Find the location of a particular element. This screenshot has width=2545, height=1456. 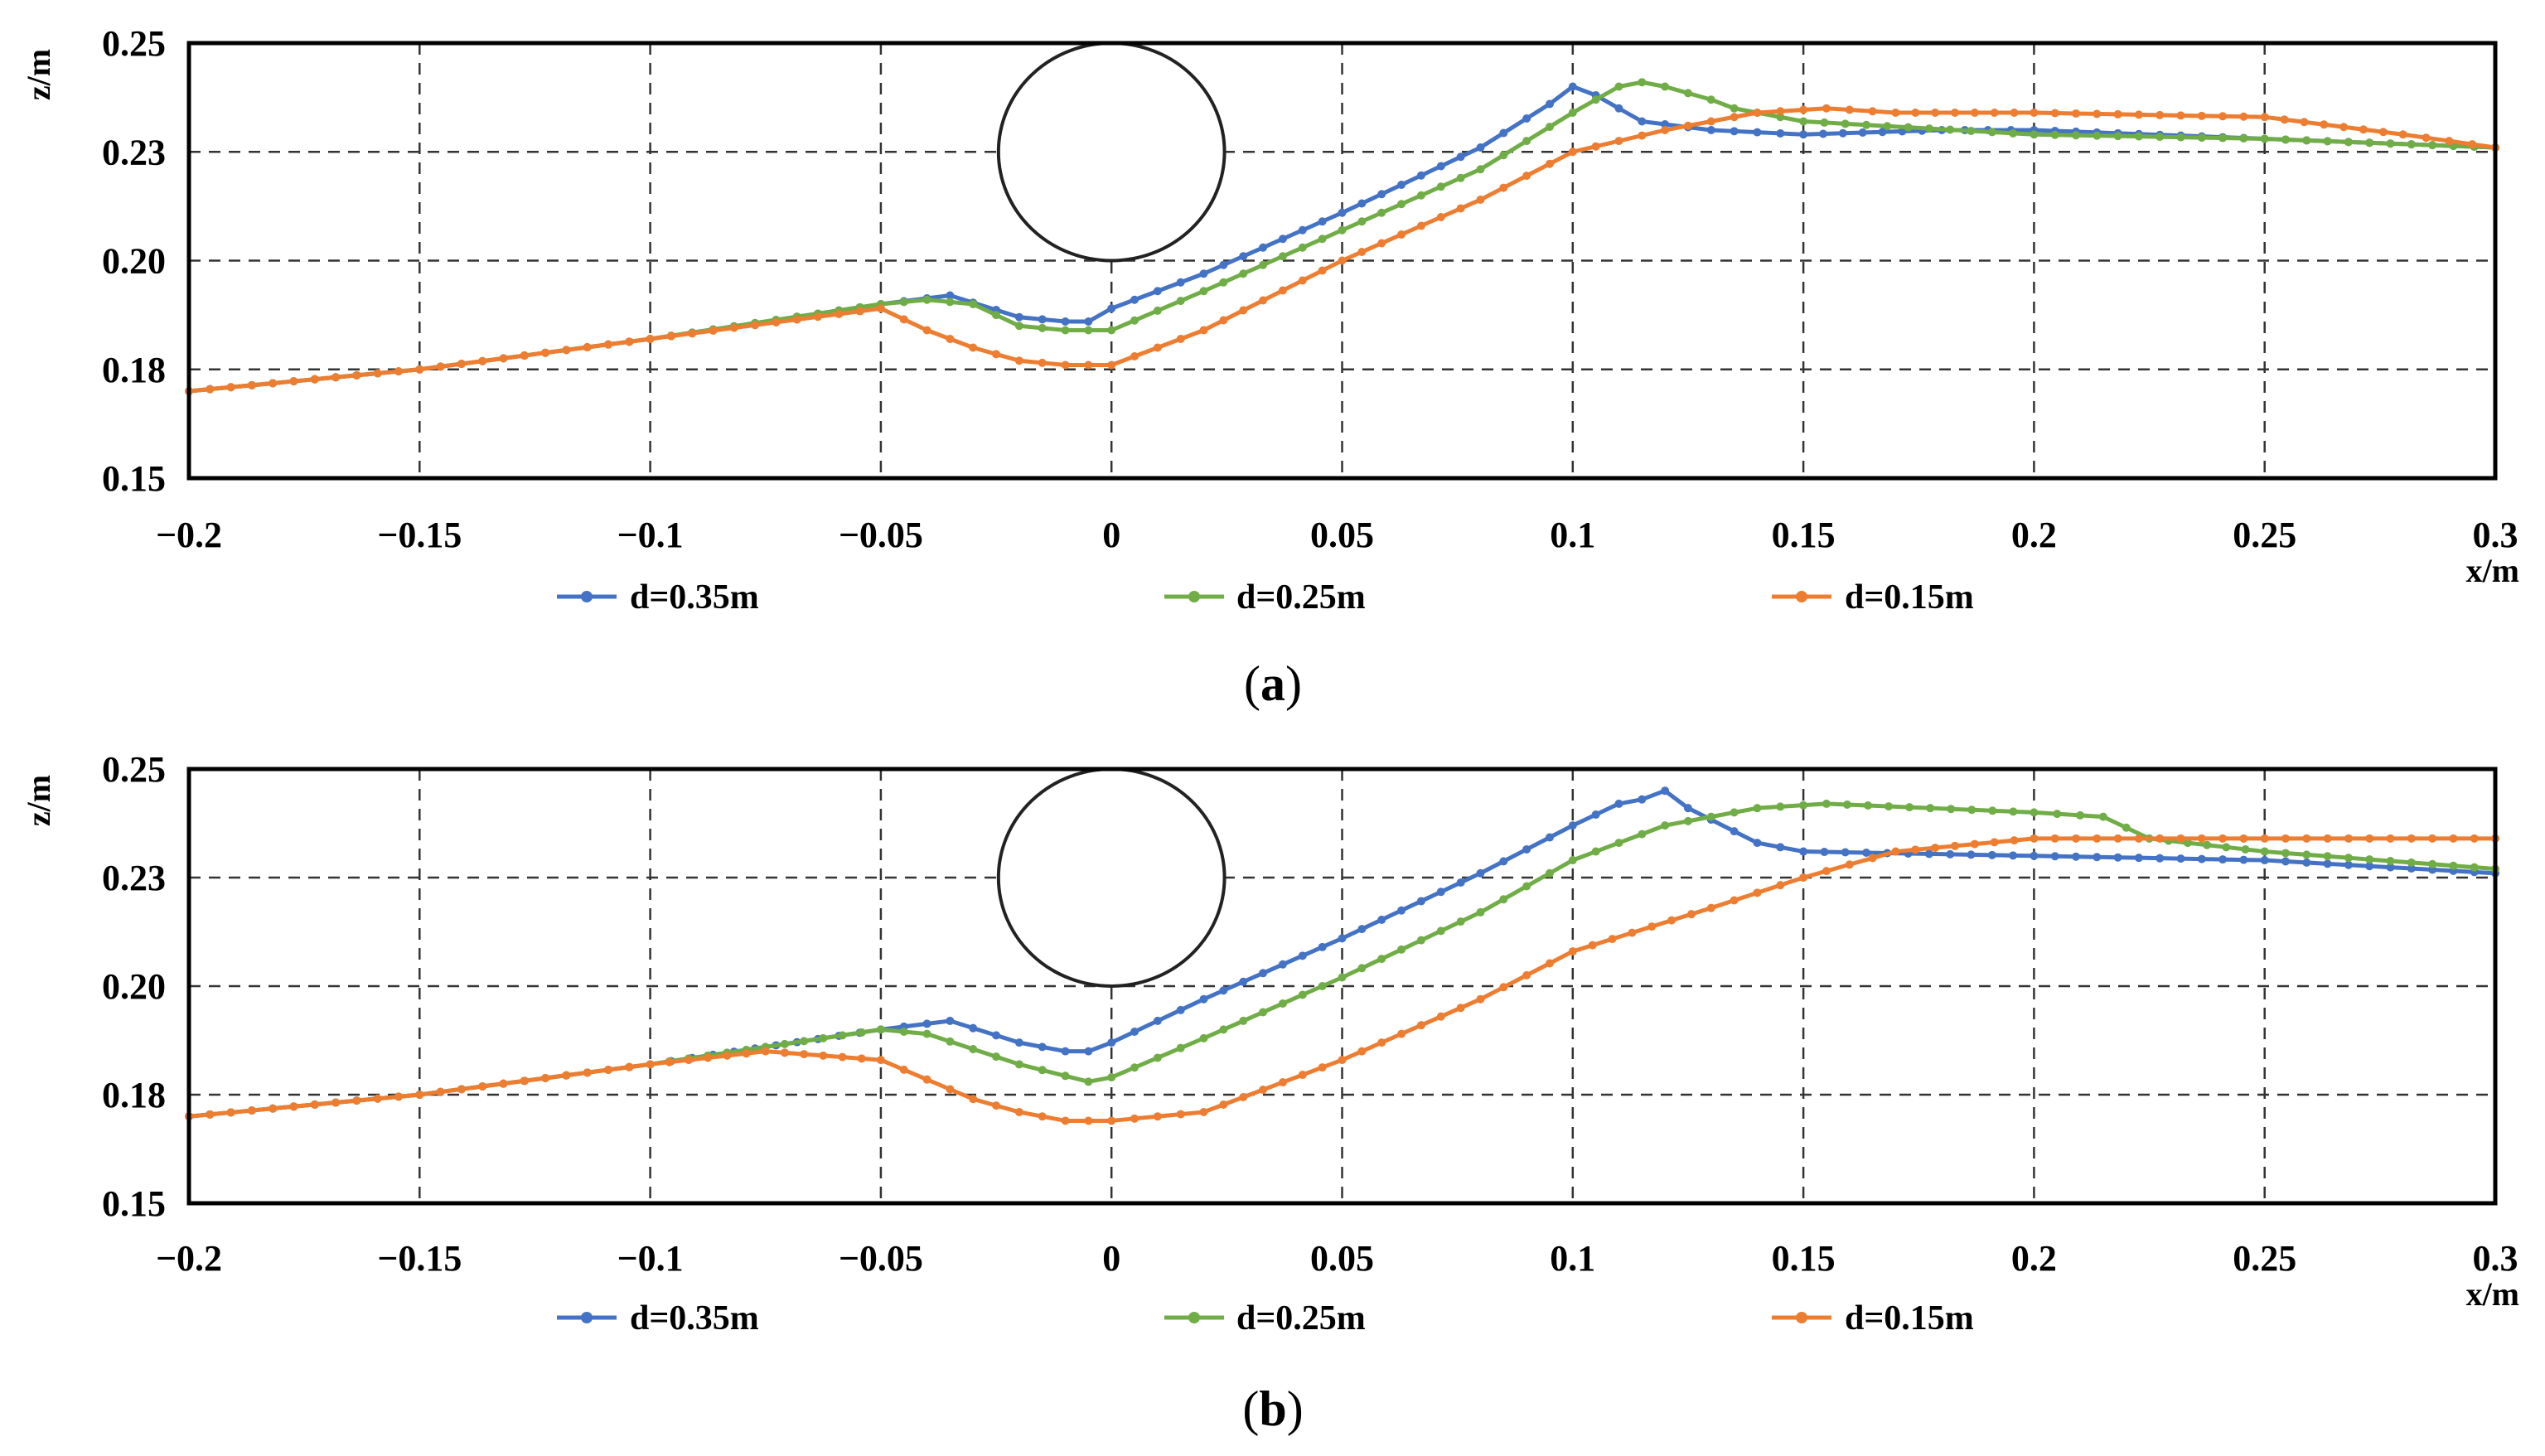

x-tick-label: −0.15 is located at coordinates (419, 535).